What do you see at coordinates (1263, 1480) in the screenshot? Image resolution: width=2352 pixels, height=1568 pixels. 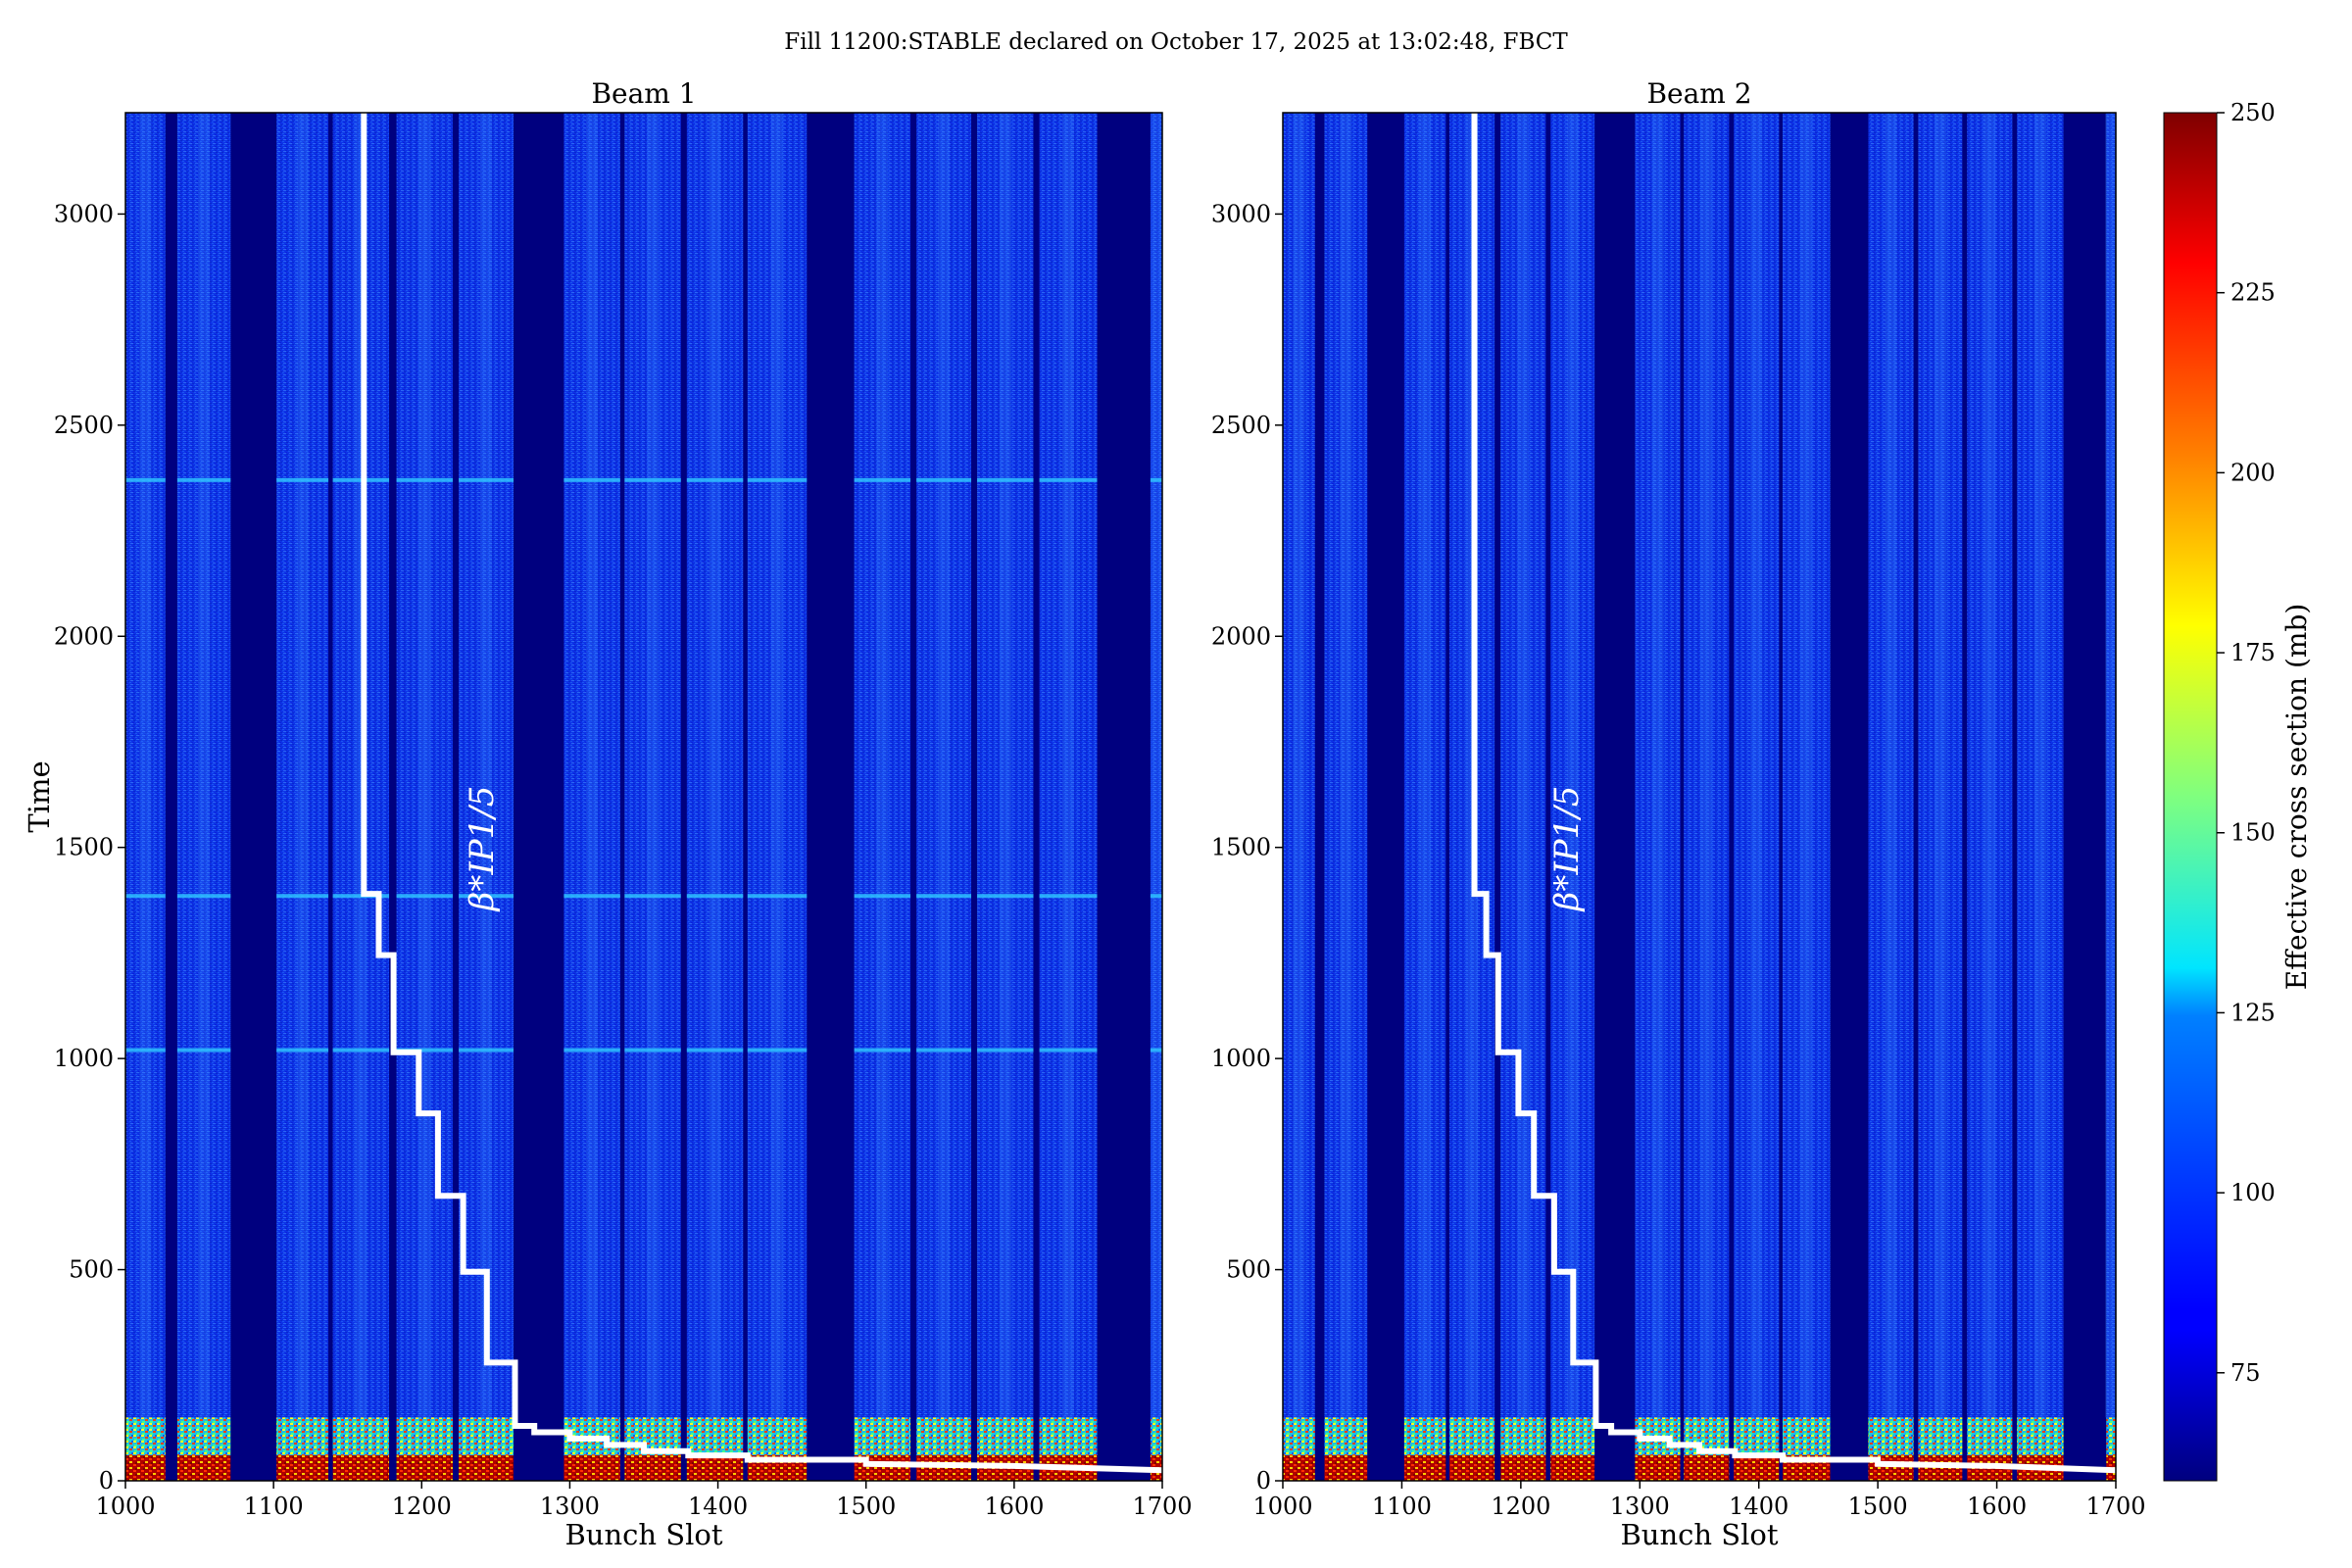 I see `y-tick-label: 0` at bounding box center [1263, 1480].